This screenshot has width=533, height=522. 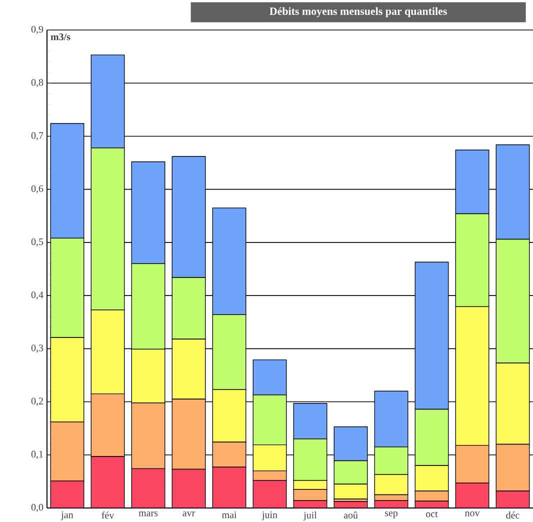 What do you see at coordinates (189, 514) in the screenshot?
I see `x-tick-label: avr` at bounding box center [189, 514].